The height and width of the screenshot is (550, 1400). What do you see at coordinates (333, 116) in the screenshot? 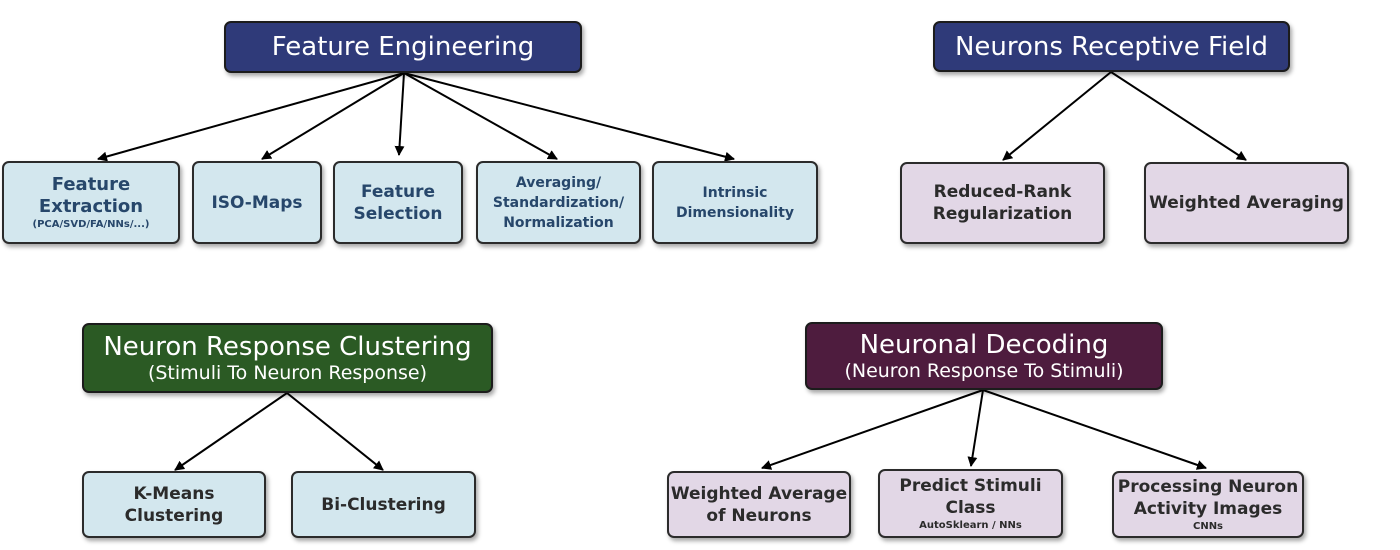
I see `arrow-fe-to-isomaps` at bounding box center [333, 116].